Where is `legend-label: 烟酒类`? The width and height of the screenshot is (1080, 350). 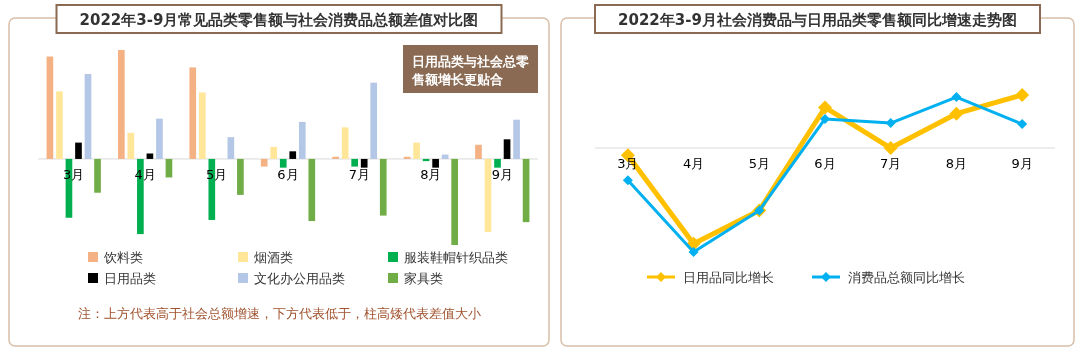 legend-label: 烟酒类 is located at coordinates (273, 257).